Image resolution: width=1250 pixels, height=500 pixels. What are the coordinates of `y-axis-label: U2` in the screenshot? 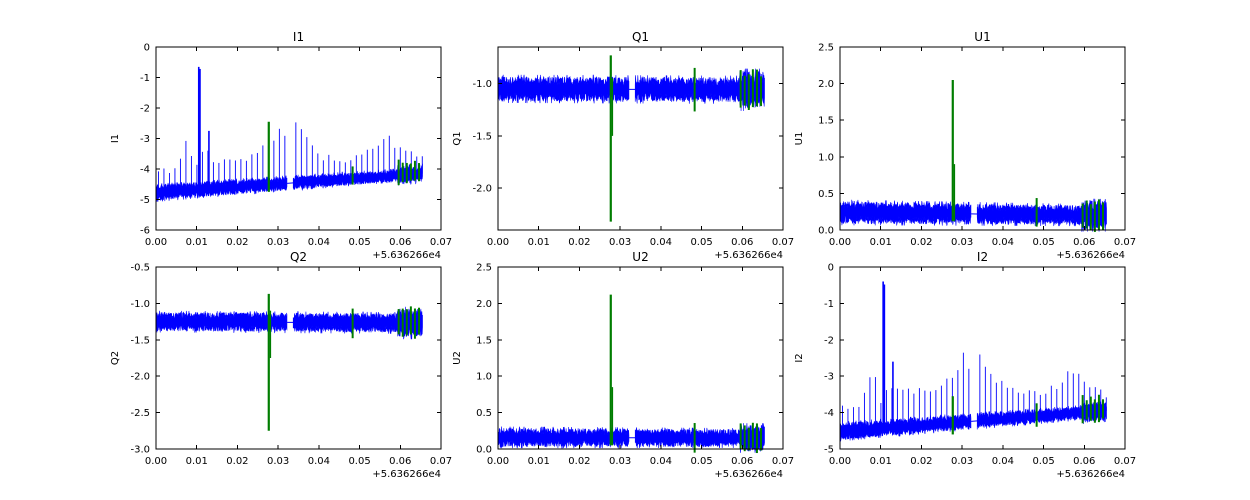 It's located at (457, 358).